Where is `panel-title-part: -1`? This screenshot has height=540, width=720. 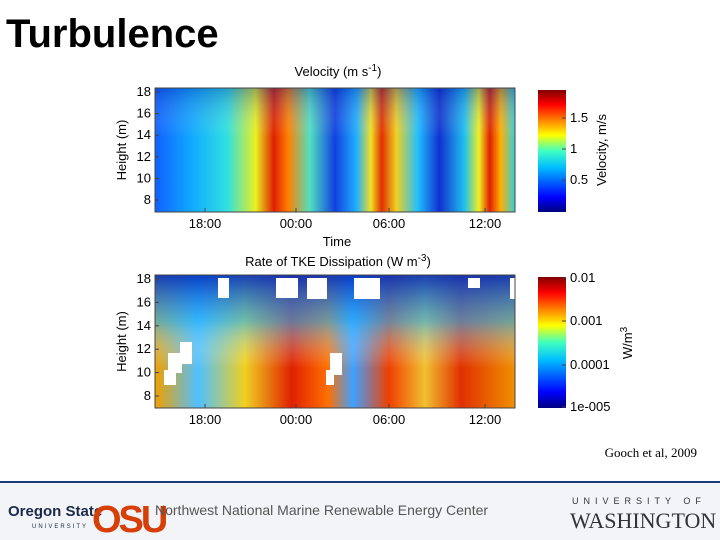
panel-title-part: -1 is located at coordinates (372, 68).